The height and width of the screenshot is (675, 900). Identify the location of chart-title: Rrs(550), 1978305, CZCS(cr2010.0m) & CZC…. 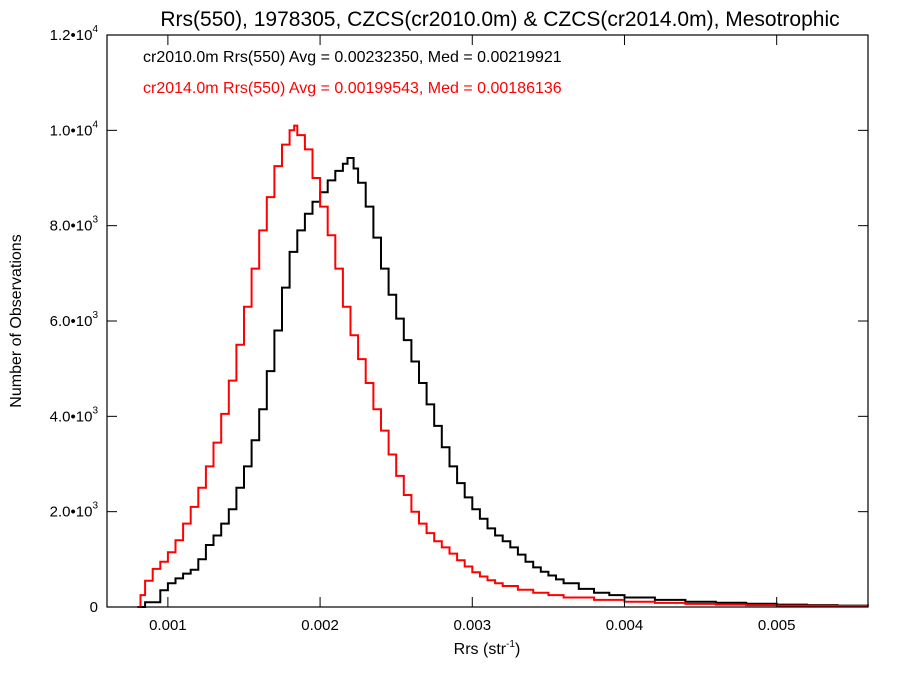
(499, 19).